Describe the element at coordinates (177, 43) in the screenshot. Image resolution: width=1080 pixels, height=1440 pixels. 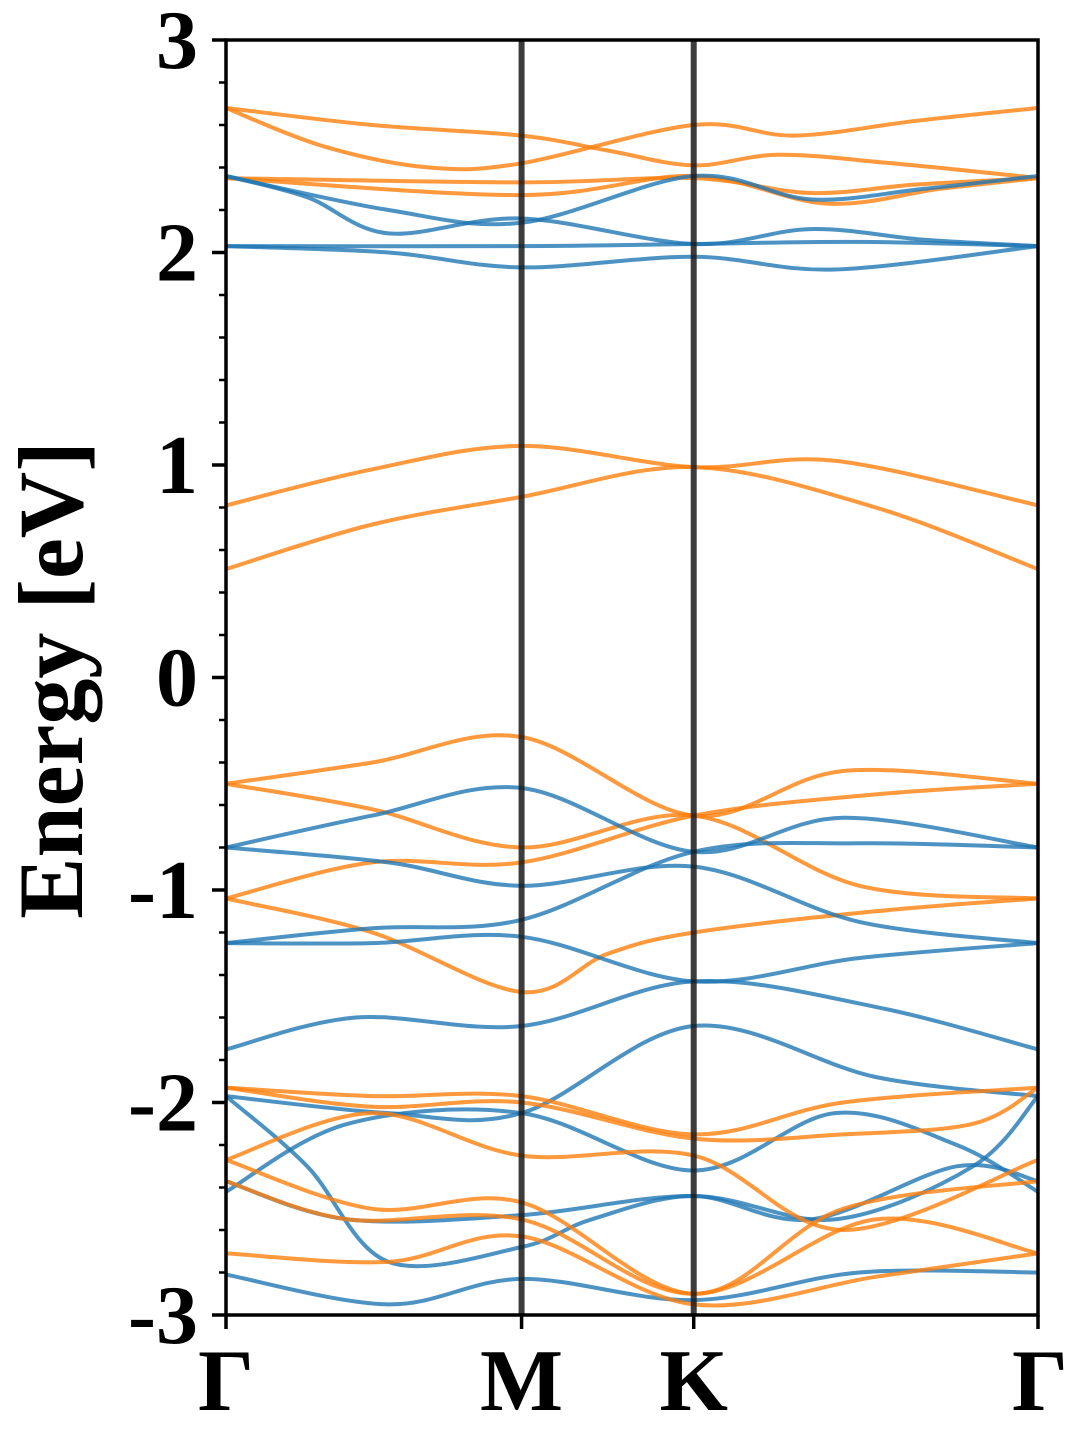
I see `y-tick-label: 3` at that location.